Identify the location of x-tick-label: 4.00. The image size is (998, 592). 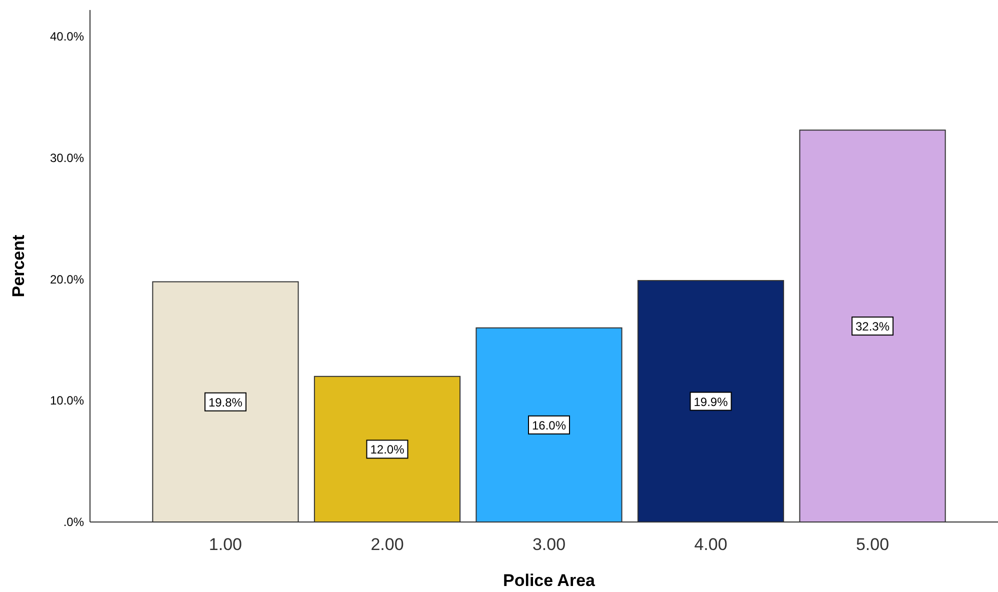
(711, 544).